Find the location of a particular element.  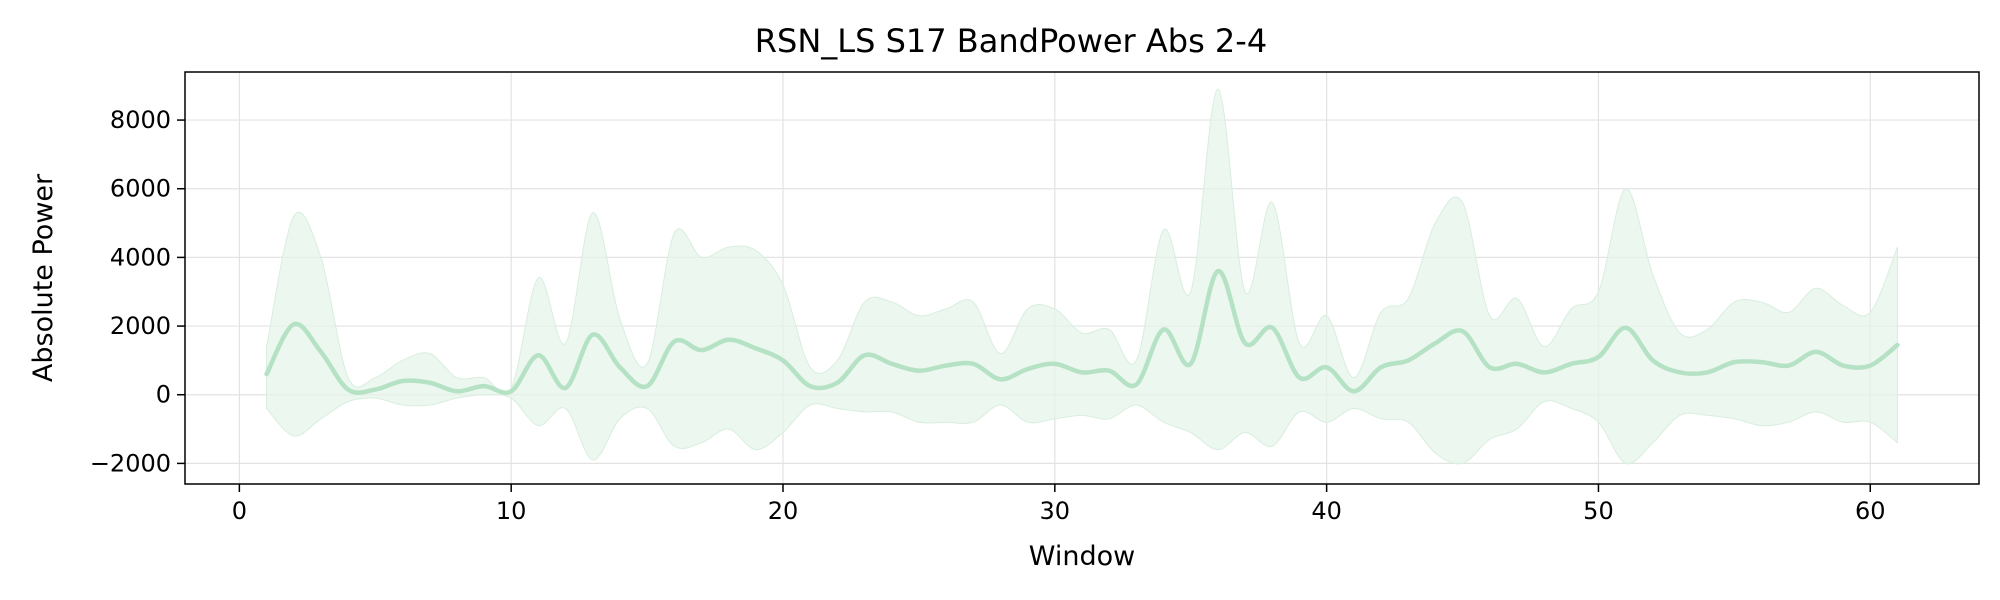

y-tick-label: 4000 is located at coordinates (140, 257).